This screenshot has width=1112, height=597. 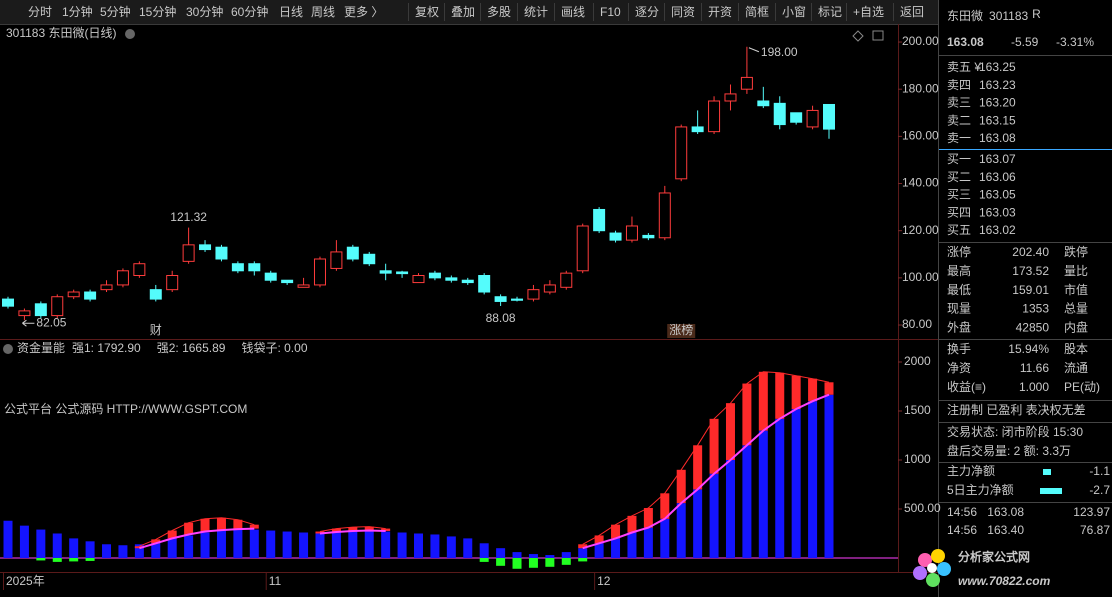 What do you see at coordinates (604, 581) in the screenshot?
I see `x-tick-label: 12` at bounding box center [604, 581].